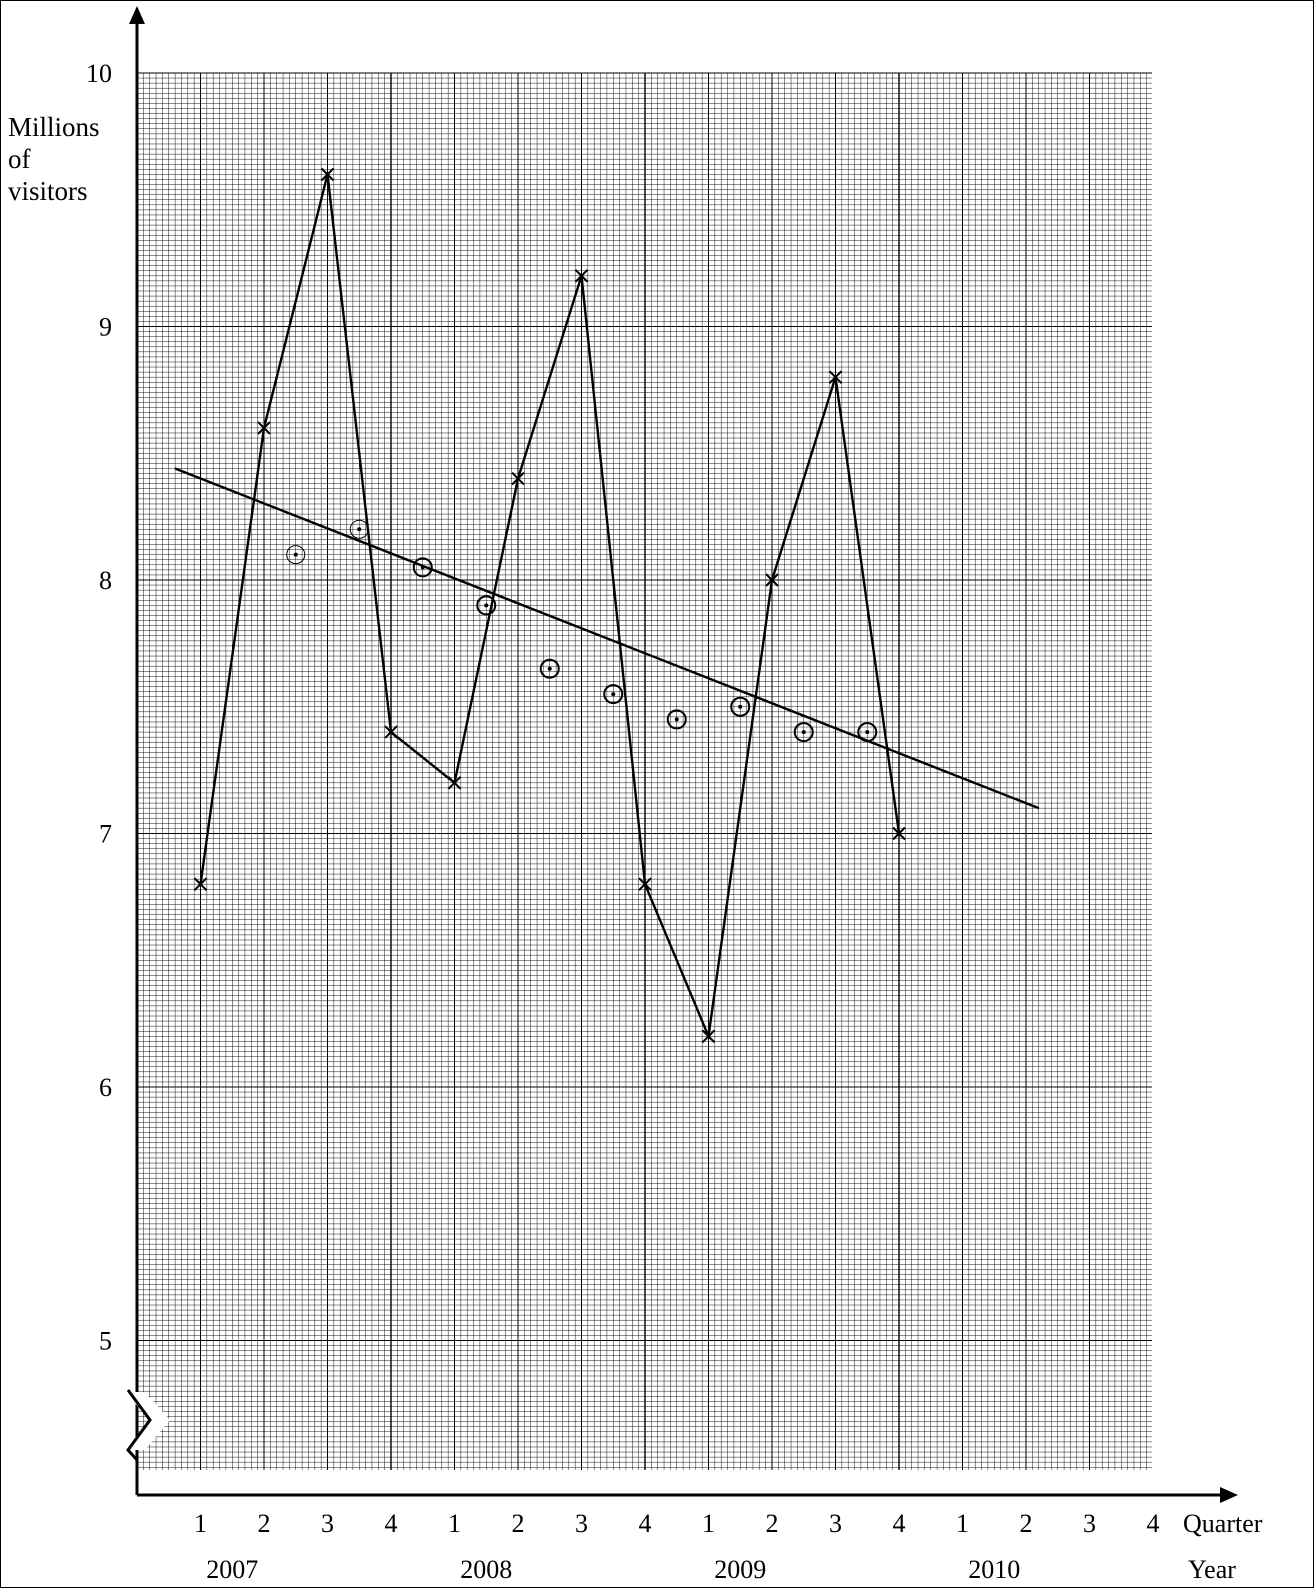 This screenshot has height=1588, width=1314. What do you see at coordinates (105, 327) in the screenshot?
I see `y-tick-label: 9` at bounding box center [105, 327].